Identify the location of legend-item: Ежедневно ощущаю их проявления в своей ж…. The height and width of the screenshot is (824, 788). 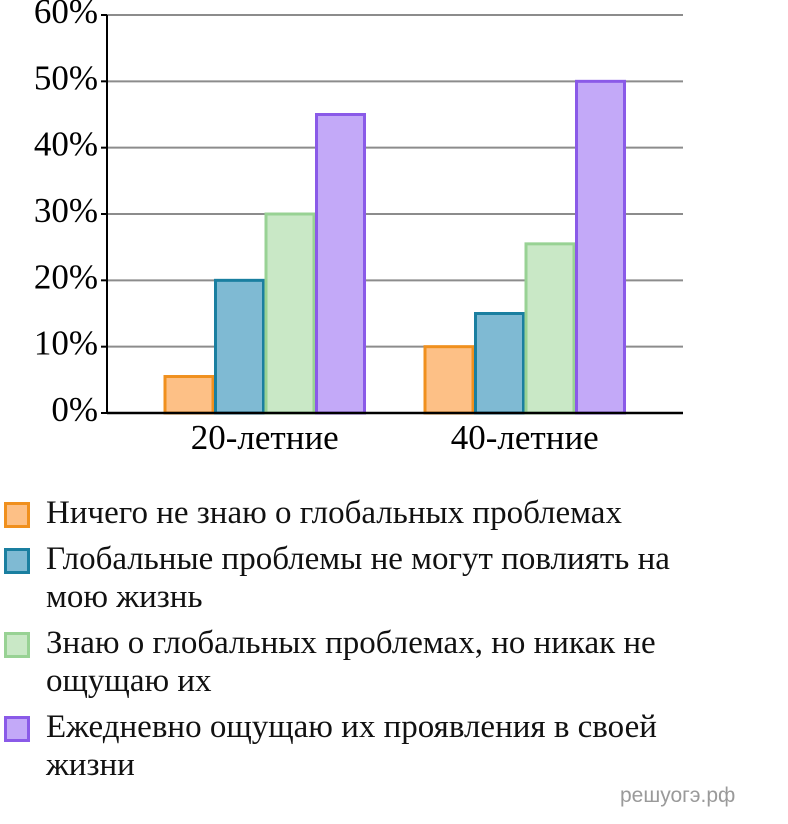
(395, 746).